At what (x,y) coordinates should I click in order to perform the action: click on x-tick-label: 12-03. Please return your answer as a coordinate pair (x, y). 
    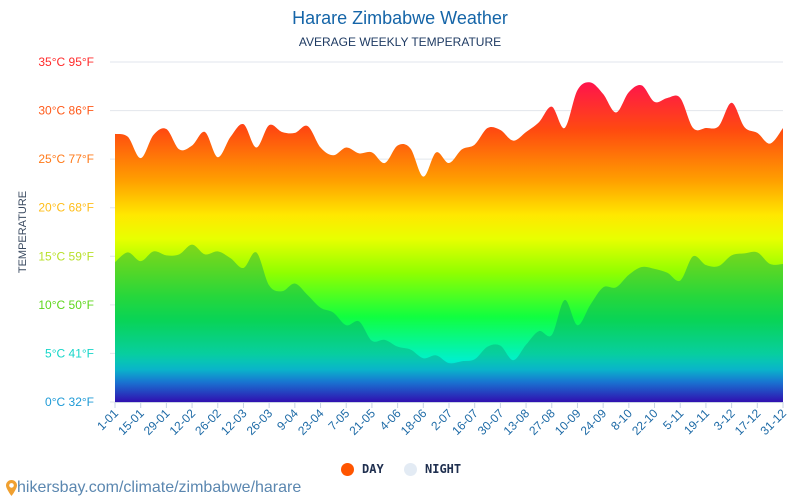
    Looking at the image, I should click on (234, 422).